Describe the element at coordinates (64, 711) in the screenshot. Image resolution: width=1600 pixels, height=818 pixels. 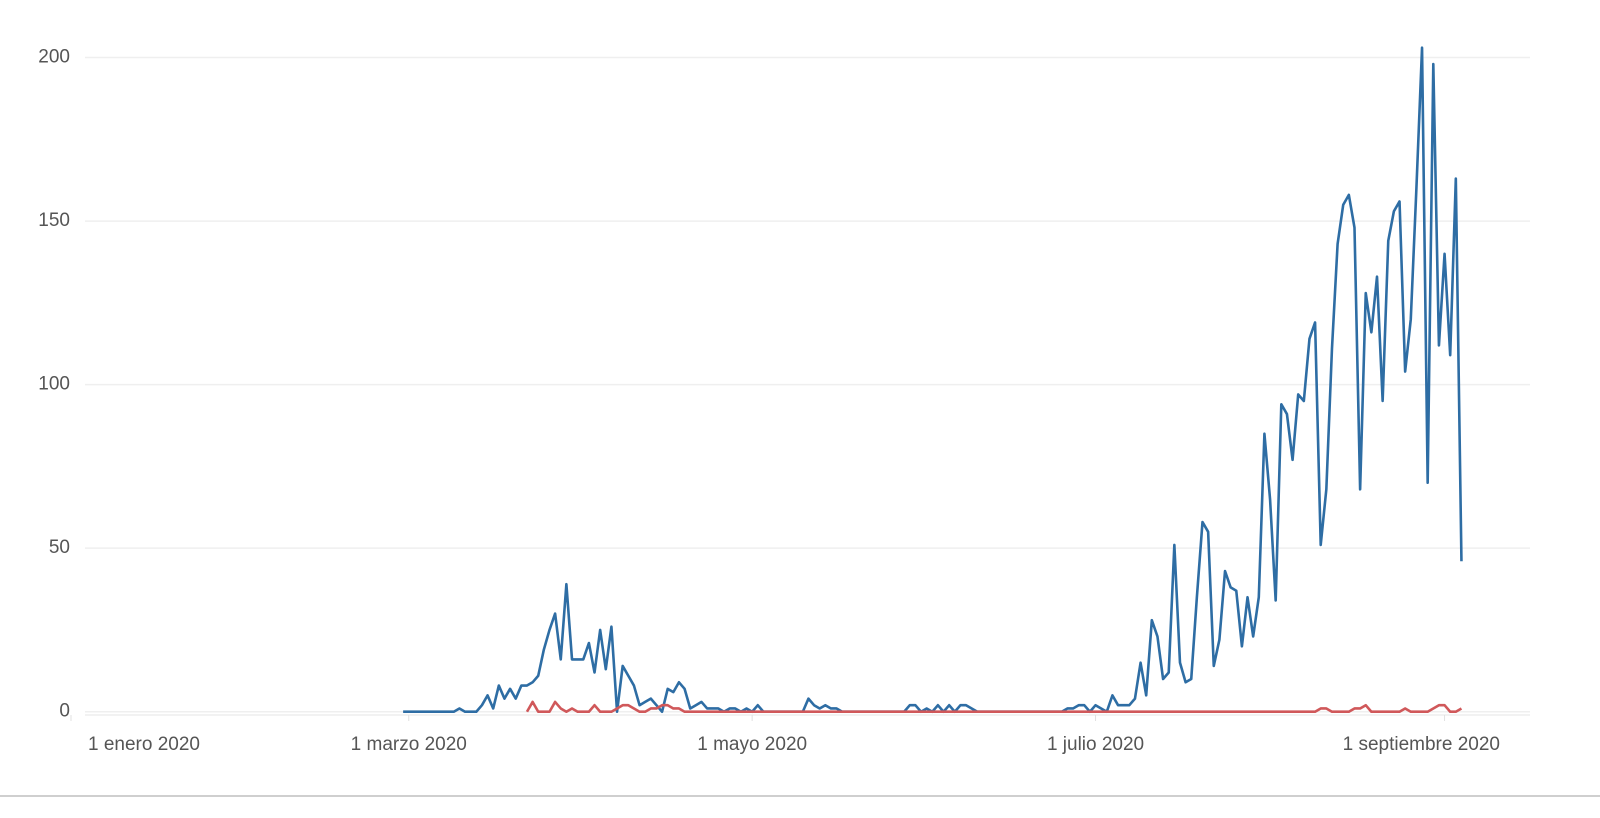
I see `y-tick-label: 0` at that location.